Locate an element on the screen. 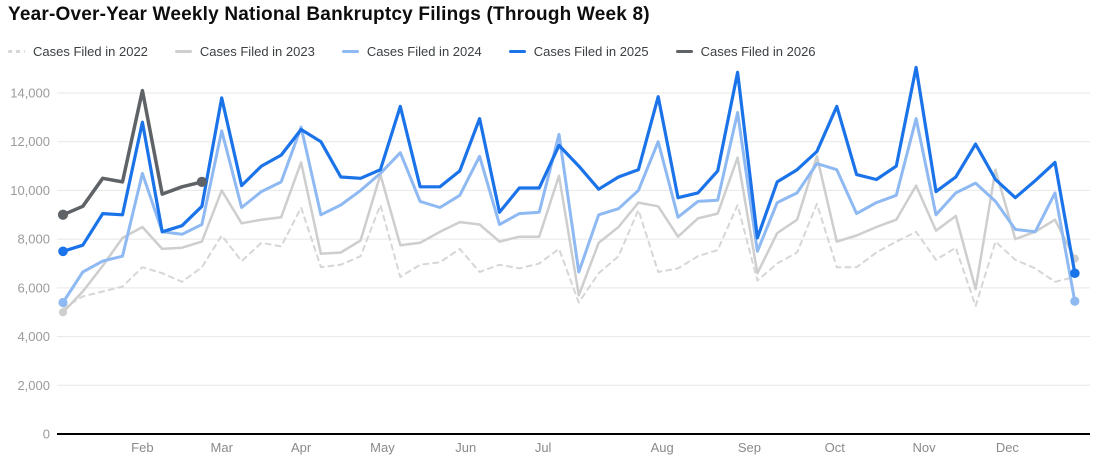  x-axis-month-label: Jul is located at coordinates (543, 447).